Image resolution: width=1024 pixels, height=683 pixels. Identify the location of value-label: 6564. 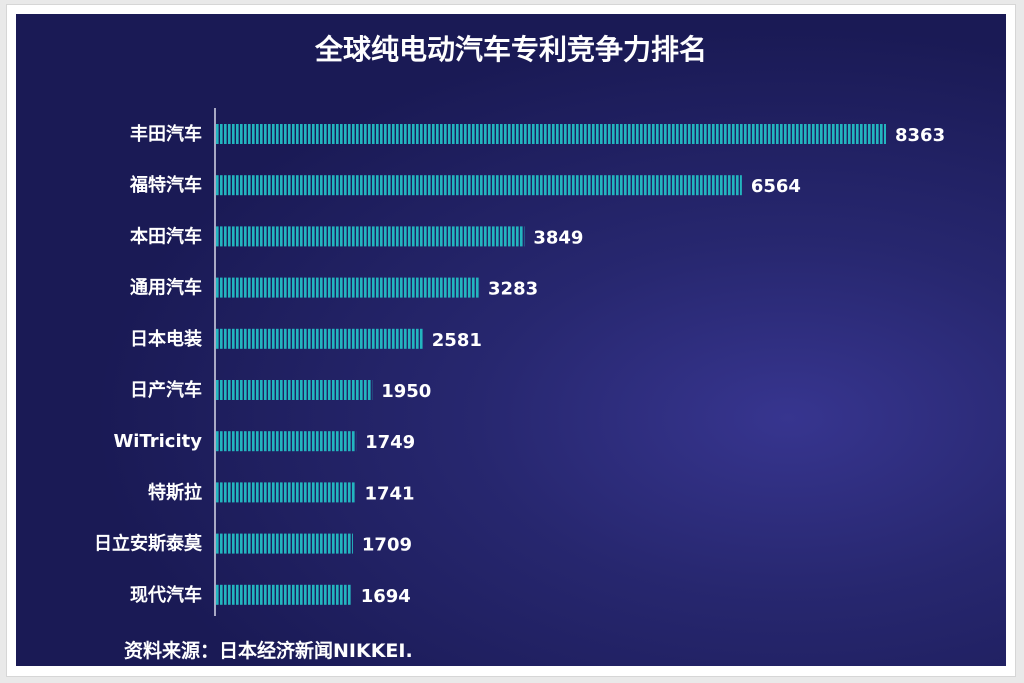
(776, 186).